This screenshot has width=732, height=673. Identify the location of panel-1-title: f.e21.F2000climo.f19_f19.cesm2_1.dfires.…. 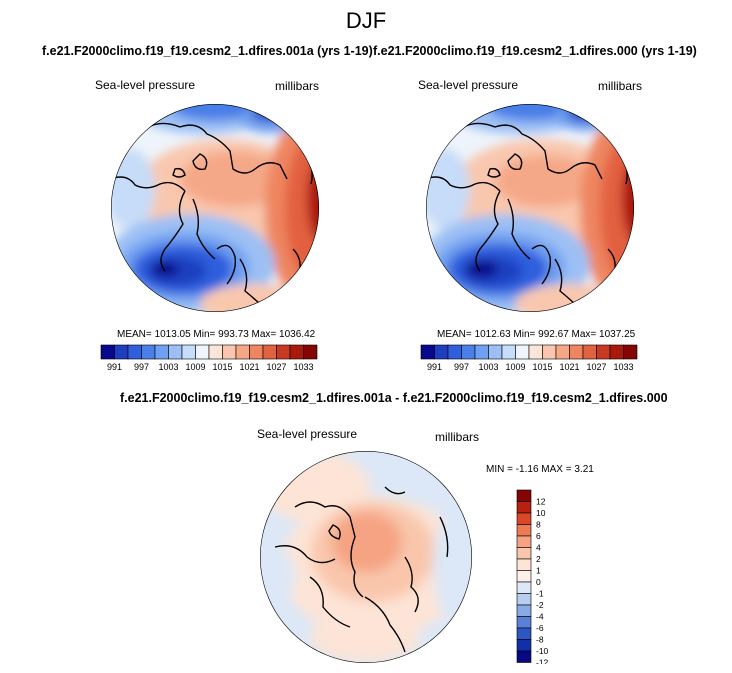
(207, 51).